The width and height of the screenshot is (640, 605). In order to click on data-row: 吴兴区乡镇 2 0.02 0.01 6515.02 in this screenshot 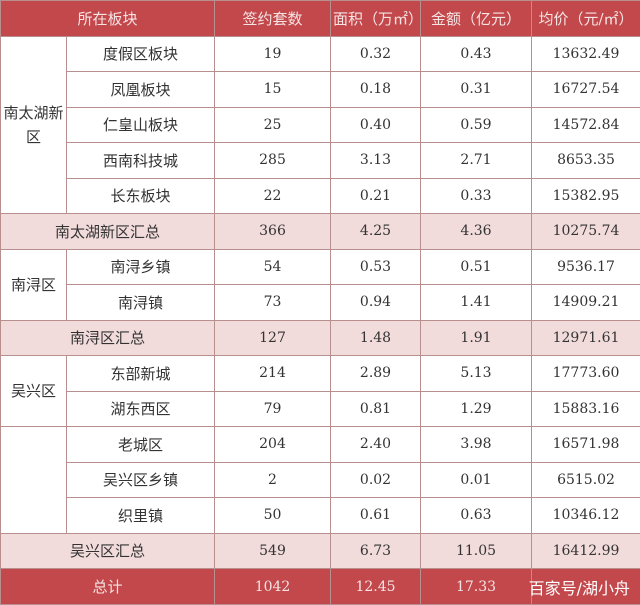, I will do `click(320, 480)`.